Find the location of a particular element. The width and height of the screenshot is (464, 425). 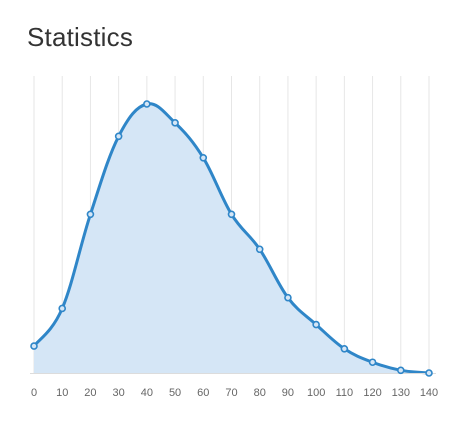

x-tick-label-120: 120 is located at coordinates (372, 393).